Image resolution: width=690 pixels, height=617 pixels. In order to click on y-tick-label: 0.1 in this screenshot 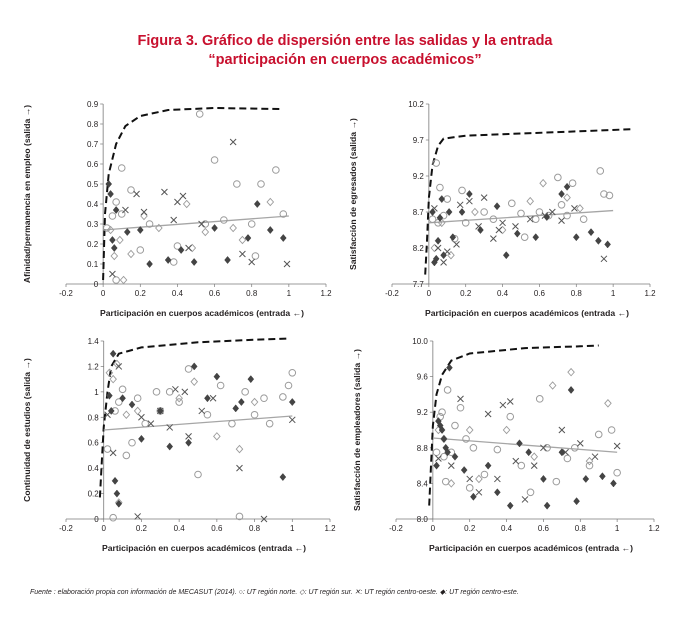, I will do `click(93, 264)`.